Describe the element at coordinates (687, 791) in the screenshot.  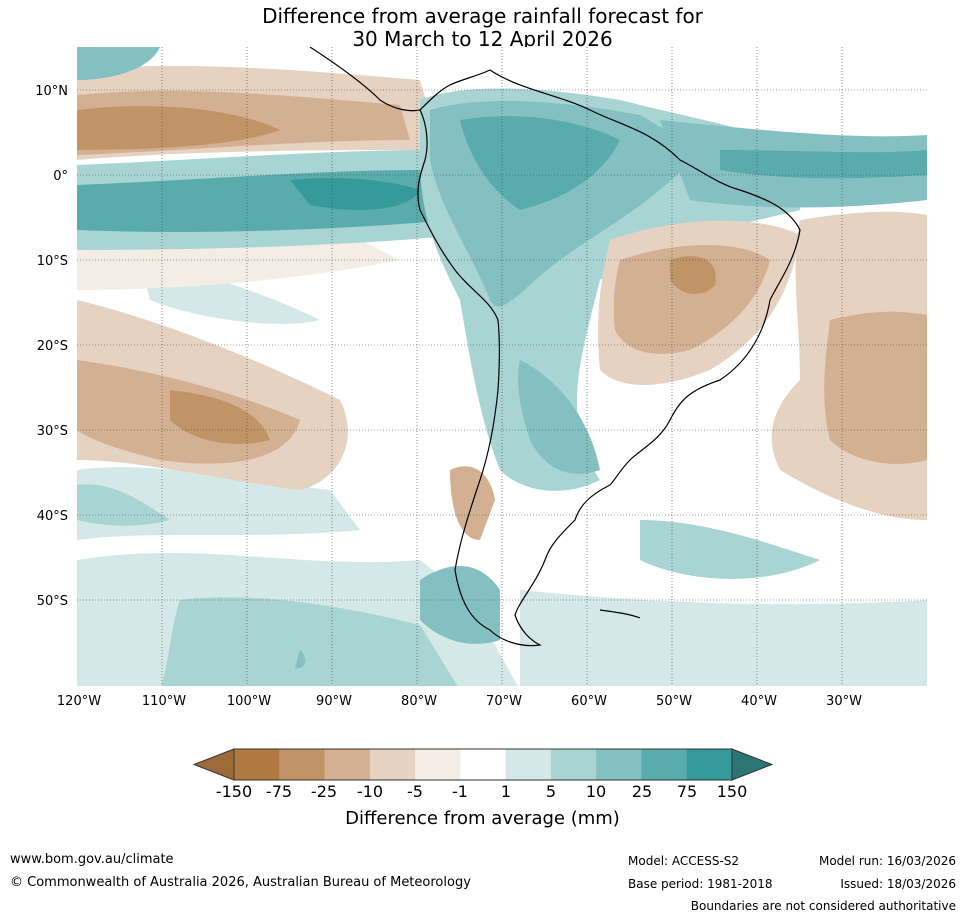
I see `colorbar-label: 75` at that location.